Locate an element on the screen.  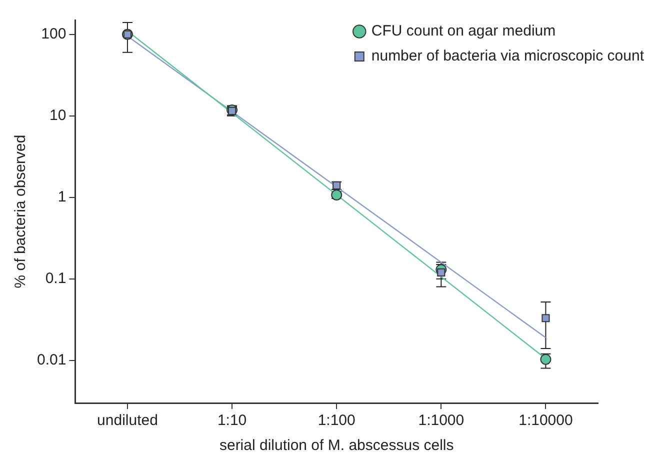
y-tick-label: 0.01 is located at coordinates (51, 360).